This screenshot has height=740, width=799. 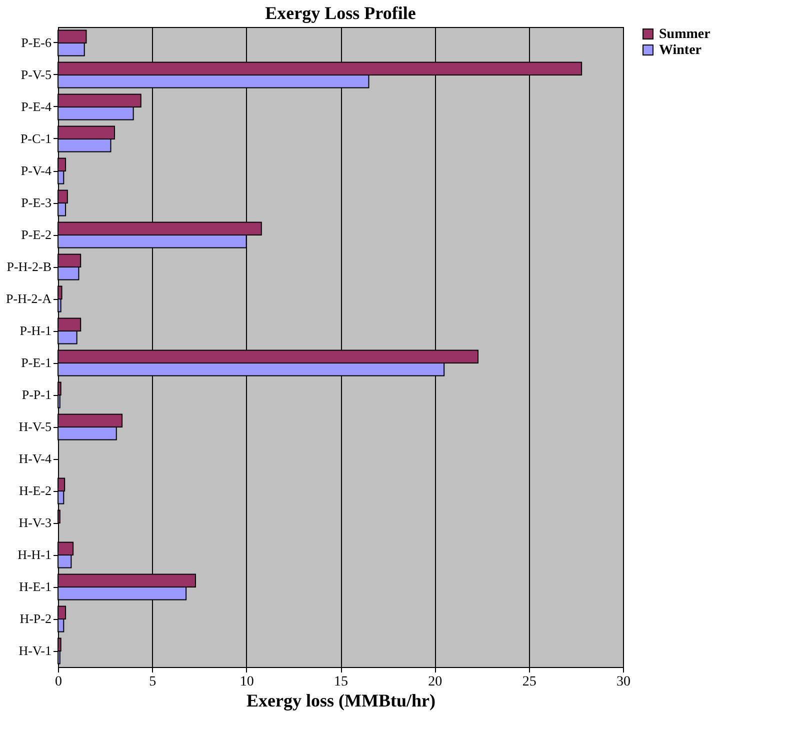 I want to click on x-tick-label: 25, so click(x=529, y=682).